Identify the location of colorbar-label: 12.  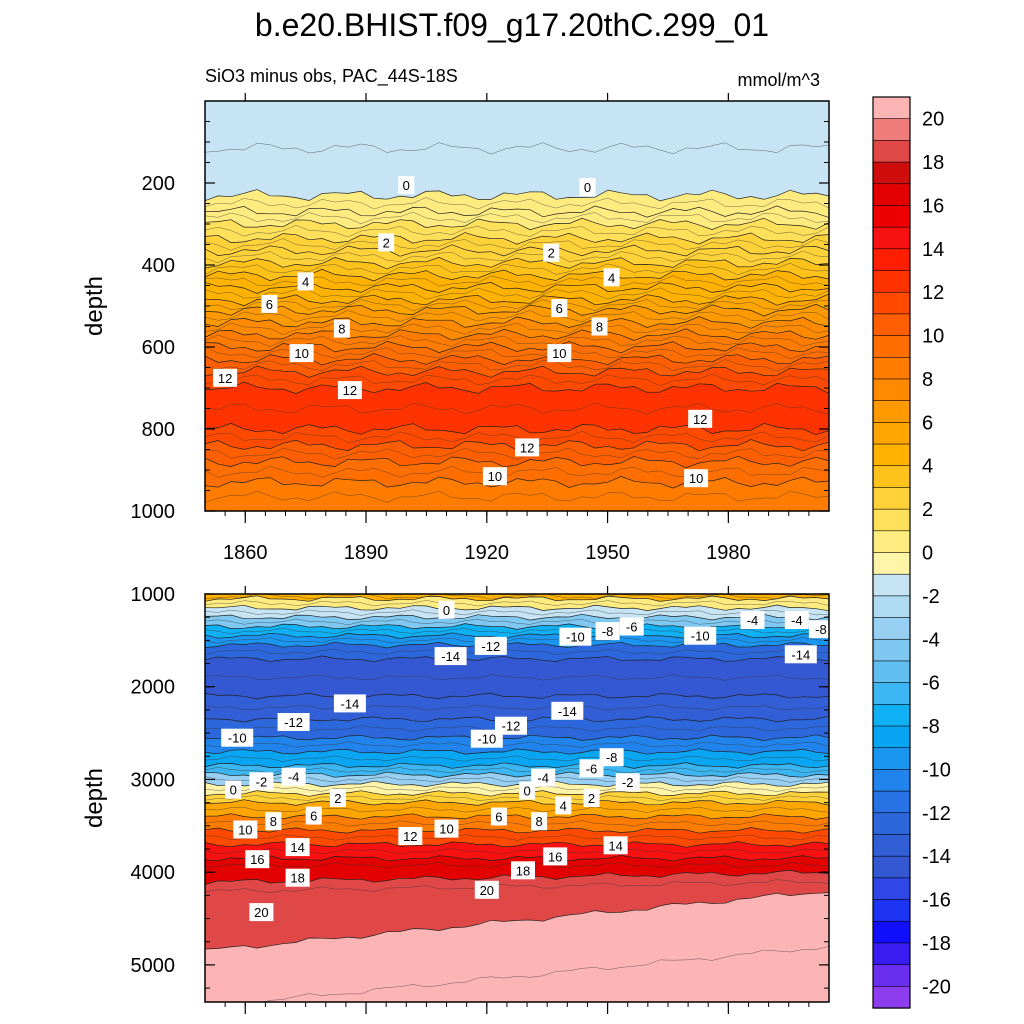
(933, 293).